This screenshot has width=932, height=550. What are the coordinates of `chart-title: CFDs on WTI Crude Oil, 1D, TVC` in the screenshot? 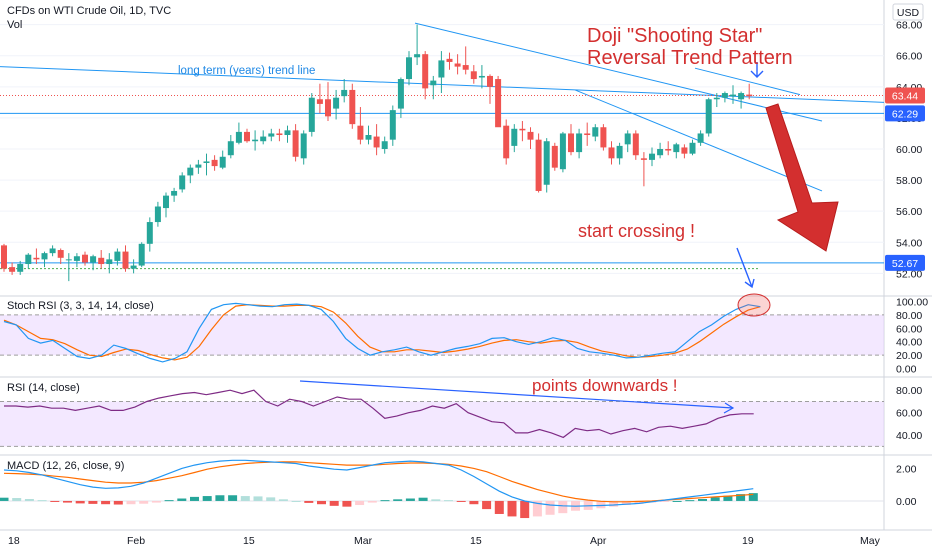 It's located at (89, 11).